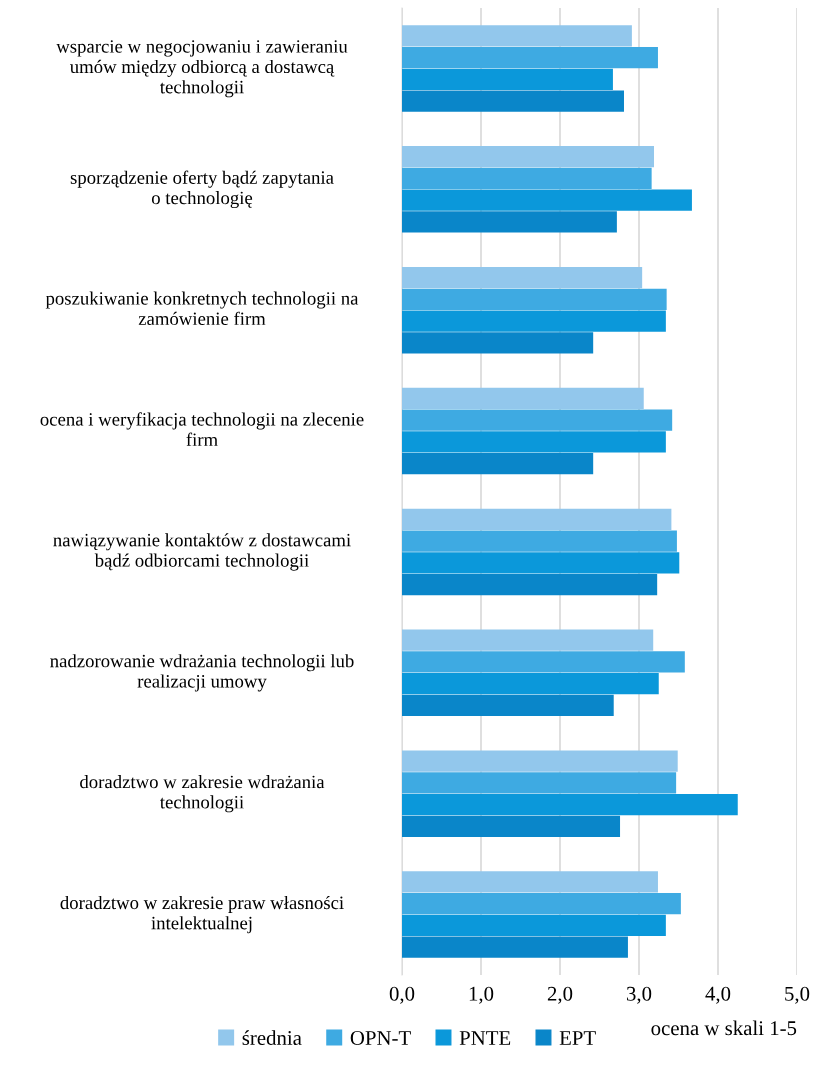  Describe the element at coordinates (202, 189) in the screenshot. I see `y-tick-label: sporządzenie oferty bądź zapytania o technologię` at that location.